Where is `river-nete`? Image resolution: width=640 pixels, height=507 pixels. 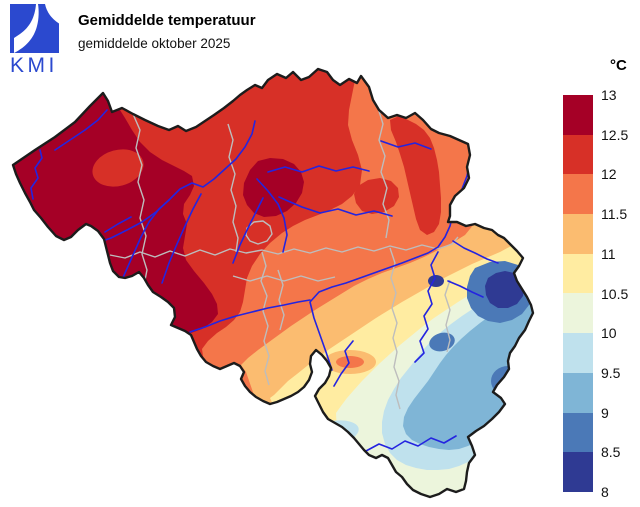 river-nete is located at coordinates (318, 169).